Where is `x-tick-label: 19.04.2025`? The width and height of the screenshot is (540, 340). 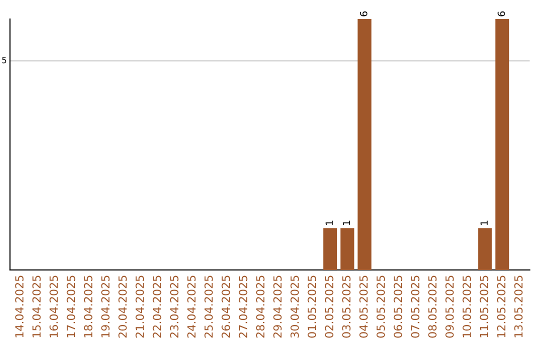
x-tick-label: 19.04.2025 is located at coordinates (105, 307).